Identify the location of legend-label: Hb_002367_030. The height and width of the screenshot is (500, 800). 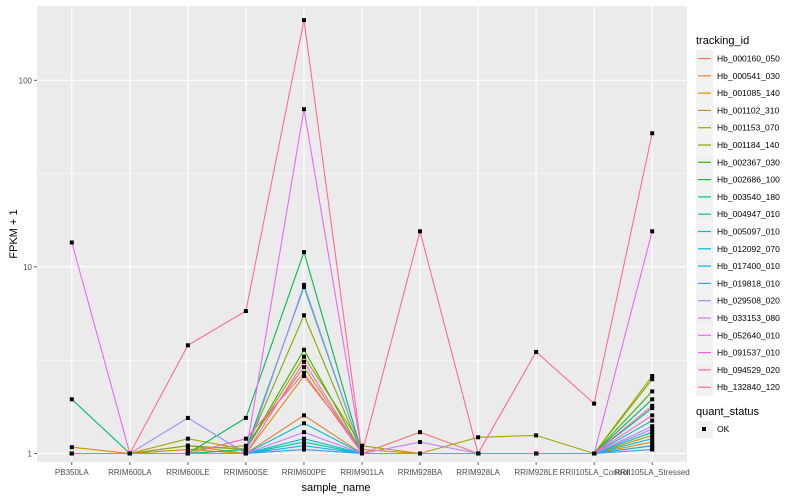
(748, 162).